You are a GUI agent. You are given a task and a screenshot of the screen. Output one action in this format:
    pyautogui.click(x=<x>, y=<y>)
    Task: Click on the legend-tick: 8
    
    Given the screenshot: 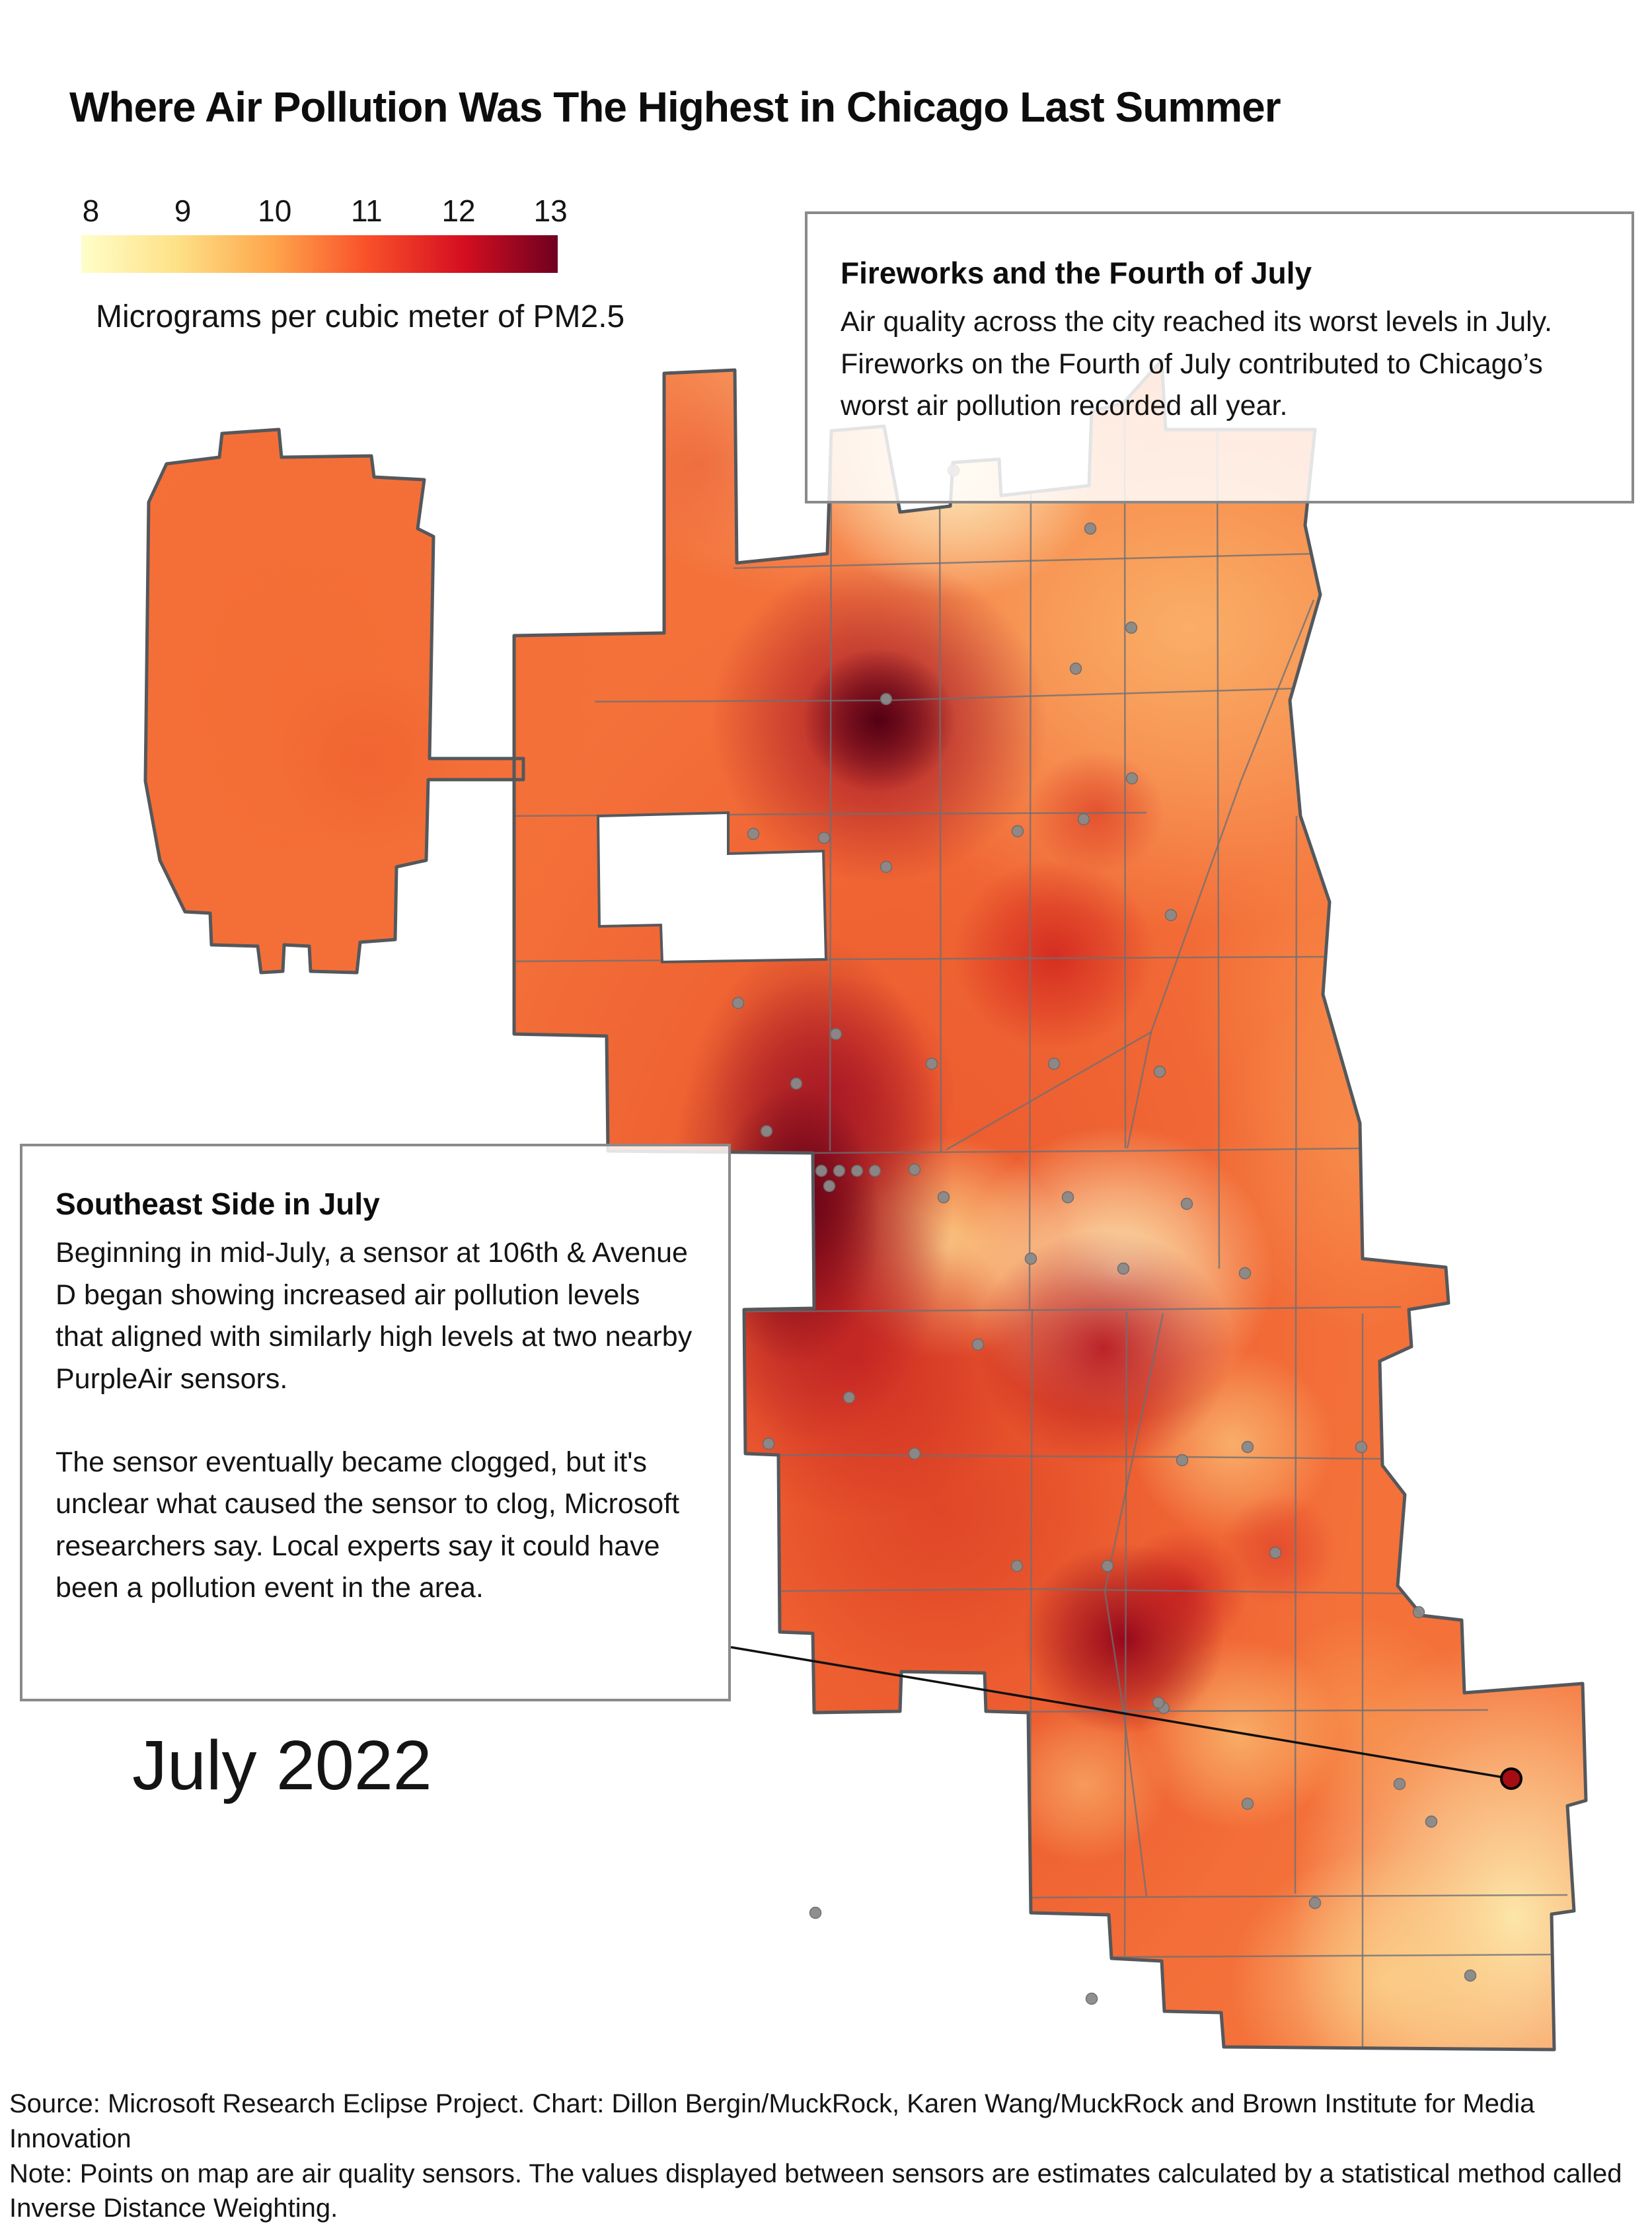 What is the action you would take?
    pyautogui.click(x=91, y=211)
    